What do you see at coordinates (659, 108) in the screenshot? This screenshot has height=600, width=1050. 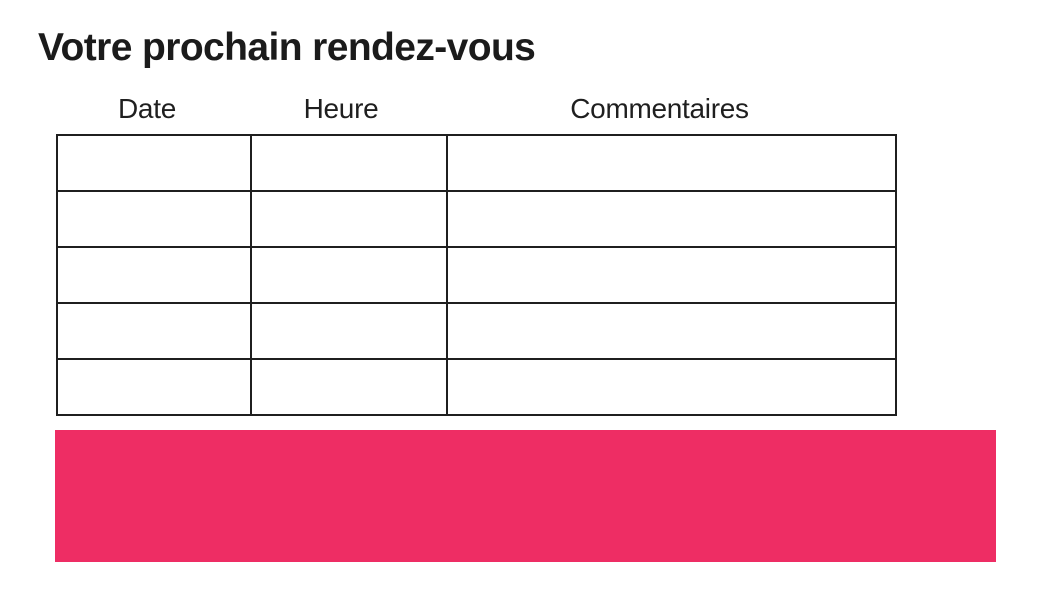 I see `column-header-commentaires: Commentaires` at bounding box center [659, 108].